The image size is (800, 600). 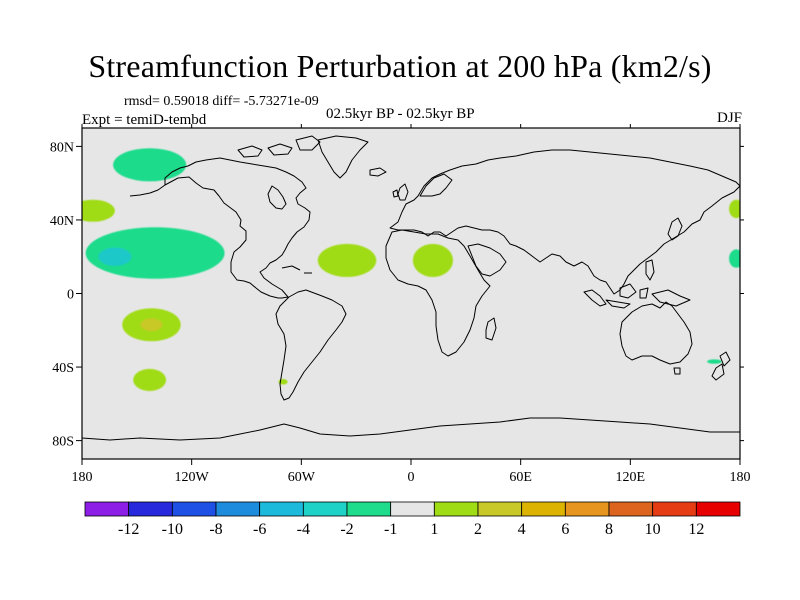 I want to click on coastline-iceland, so click(x=378, y=172).